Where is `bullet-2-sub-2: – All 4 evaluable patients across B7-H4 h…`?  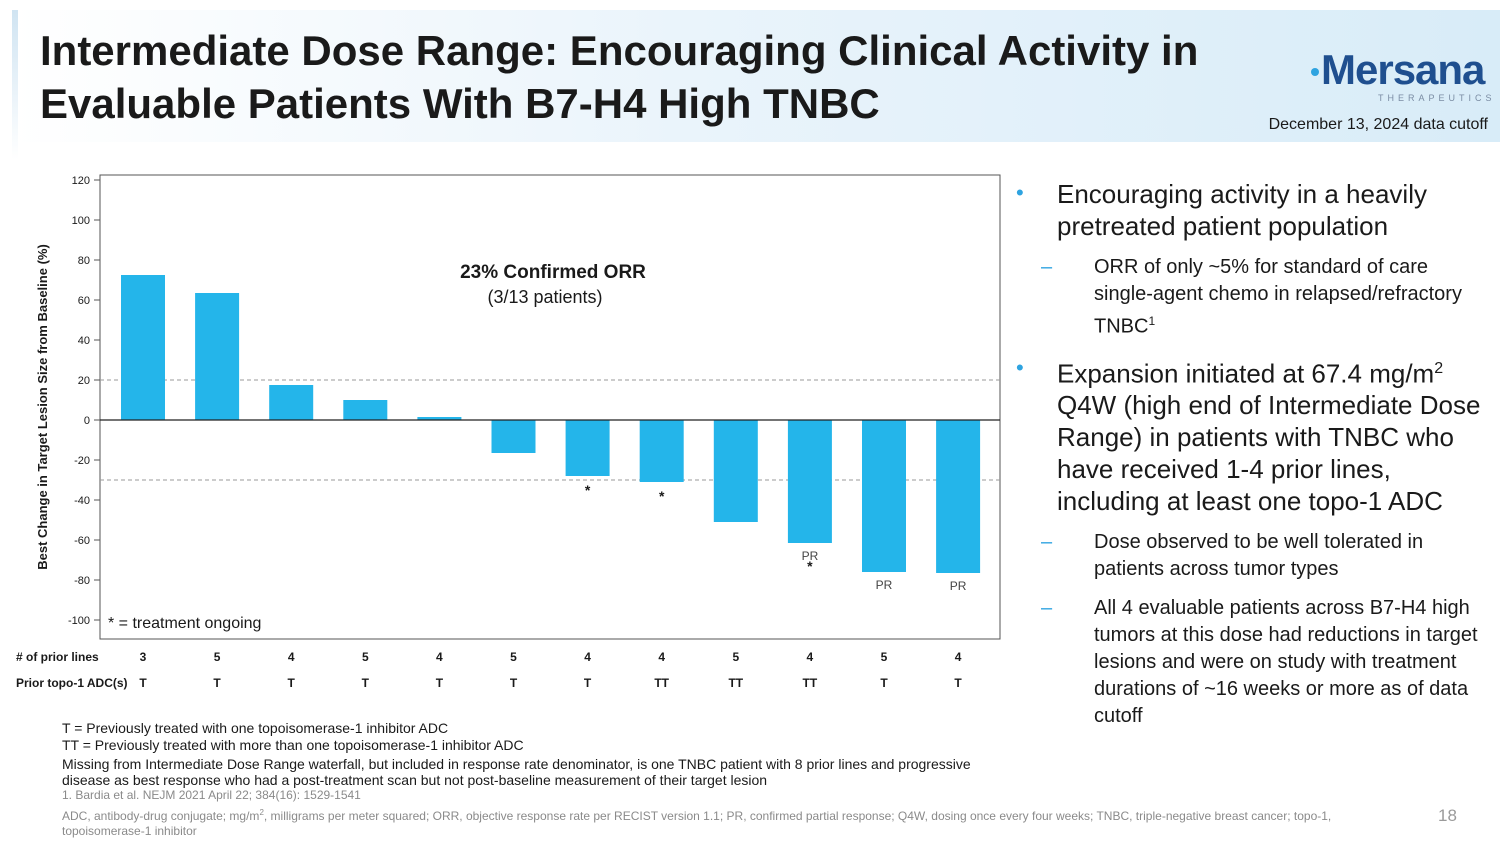 bullet-2-sub-2: – All 4 evaluable patients across B7-H4 h… is located at coordinates (1259, 662).